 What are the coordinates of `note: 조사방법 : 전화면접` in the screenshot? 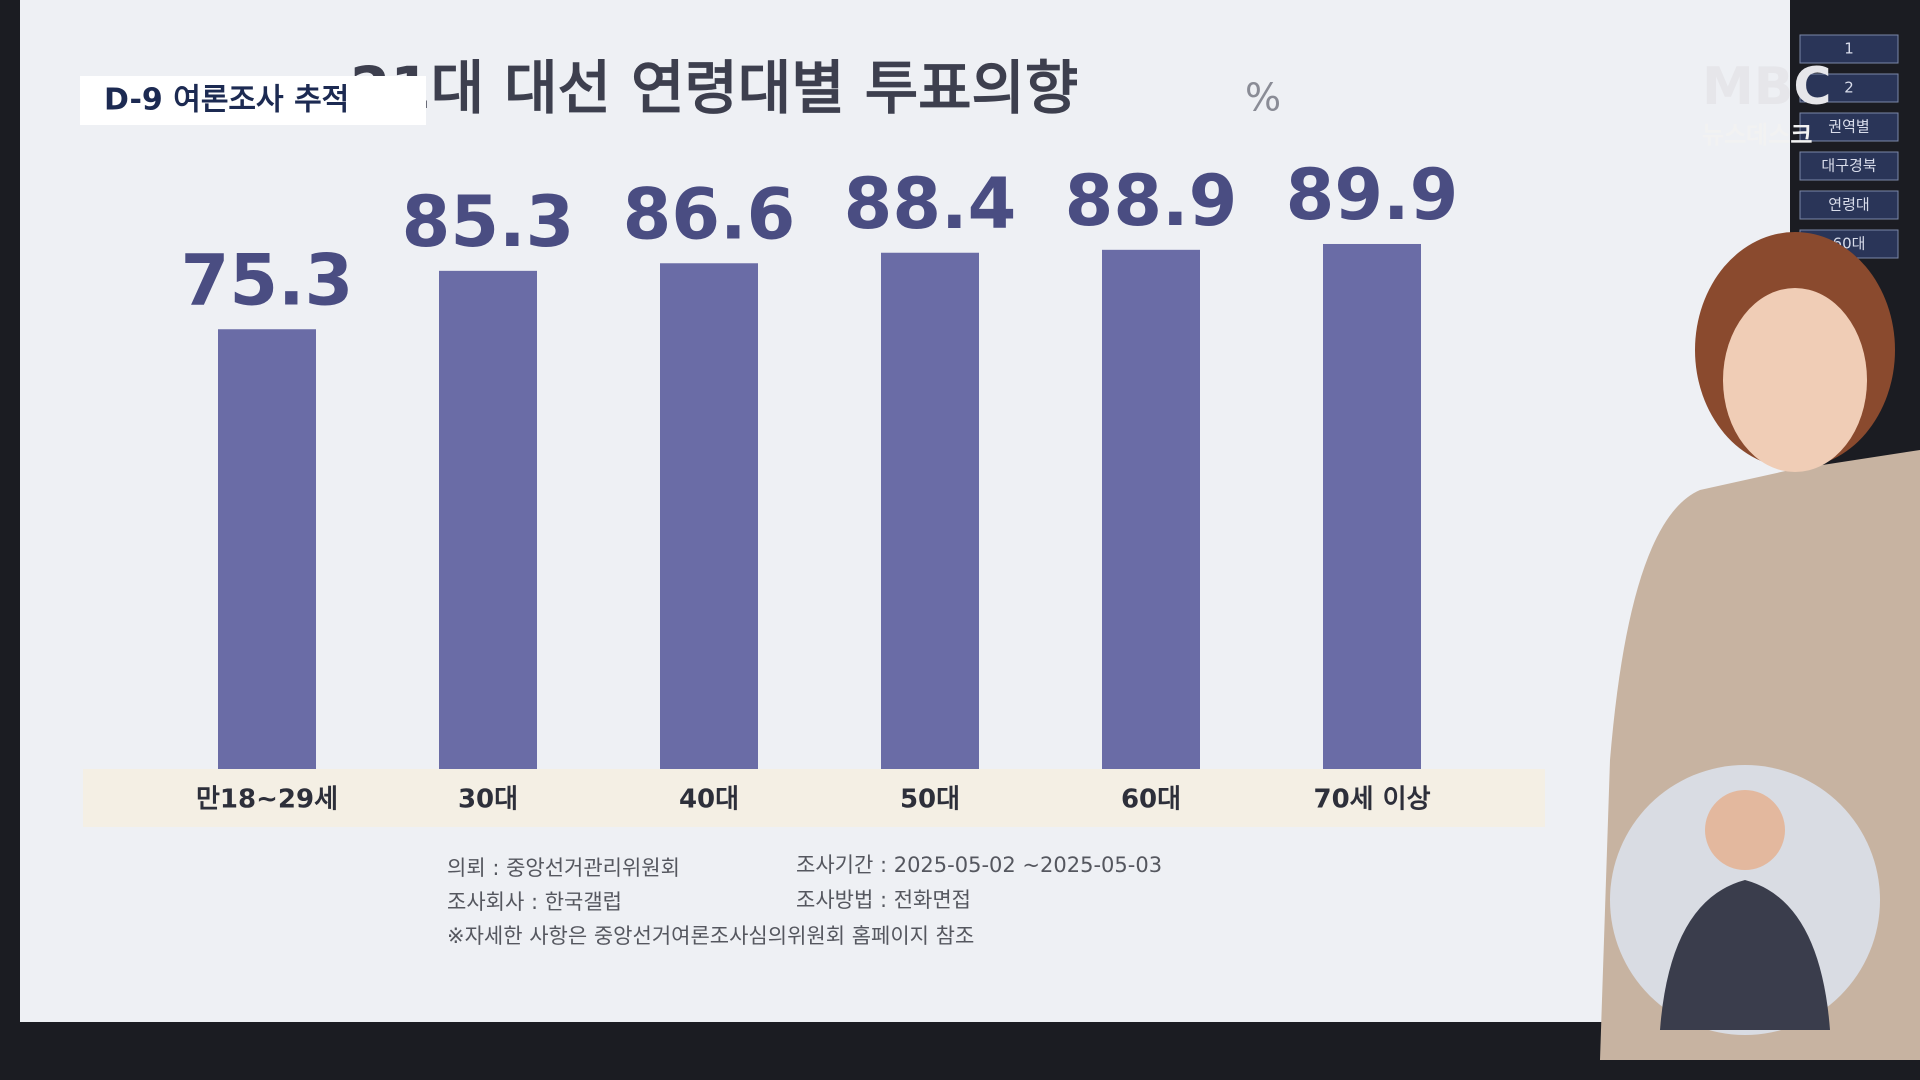 It's located at (883, 900).